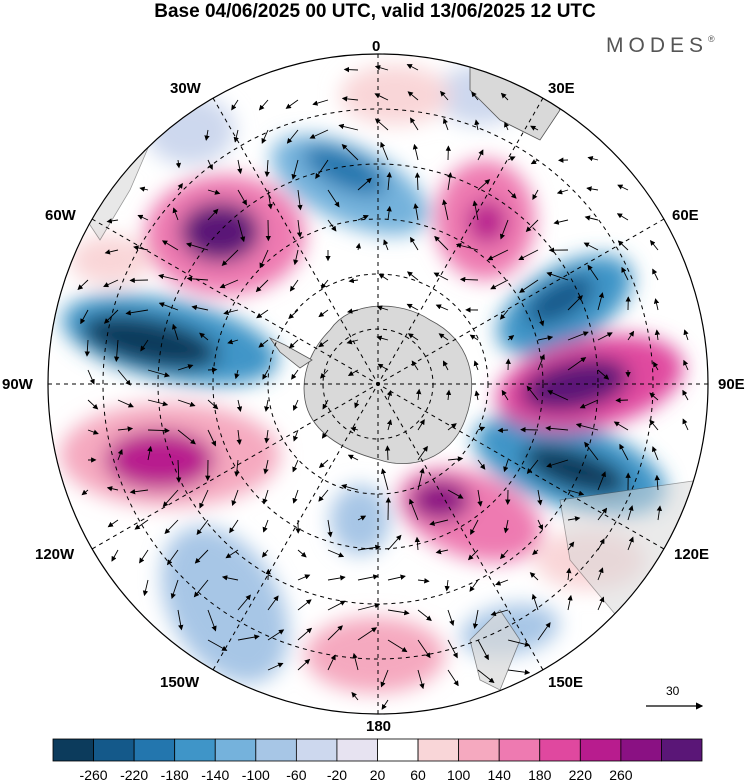  Describe the element at coordinates (296, 775) in the screenshot. I see `colorbar-tick-label: -60` at that location.